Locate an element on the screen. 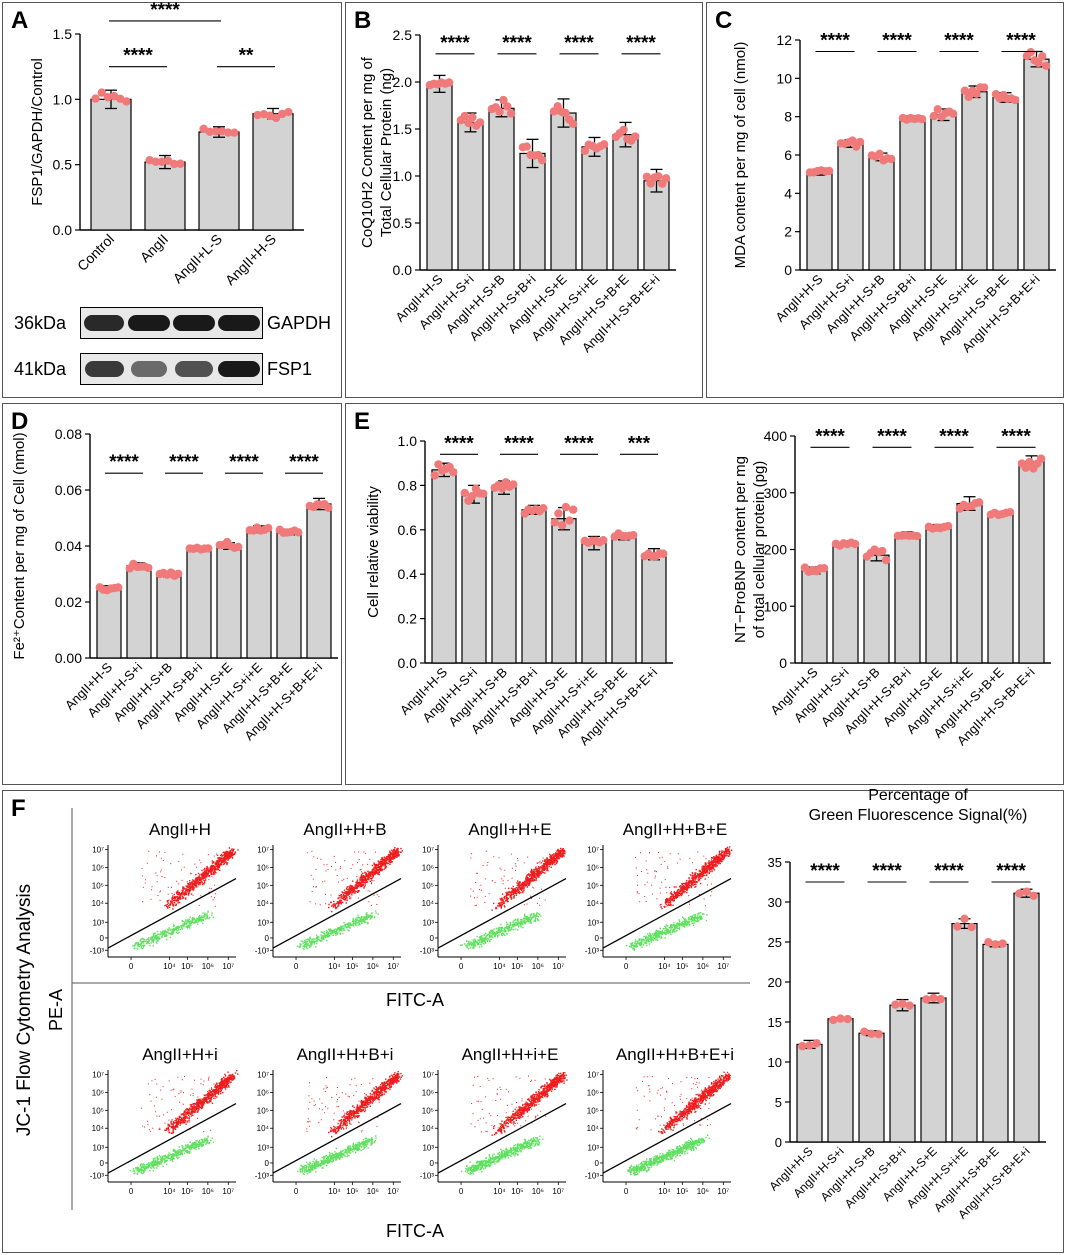 The image size is (1065, 1255). y-tick-label: 10 is located at coordinates (784, 78).